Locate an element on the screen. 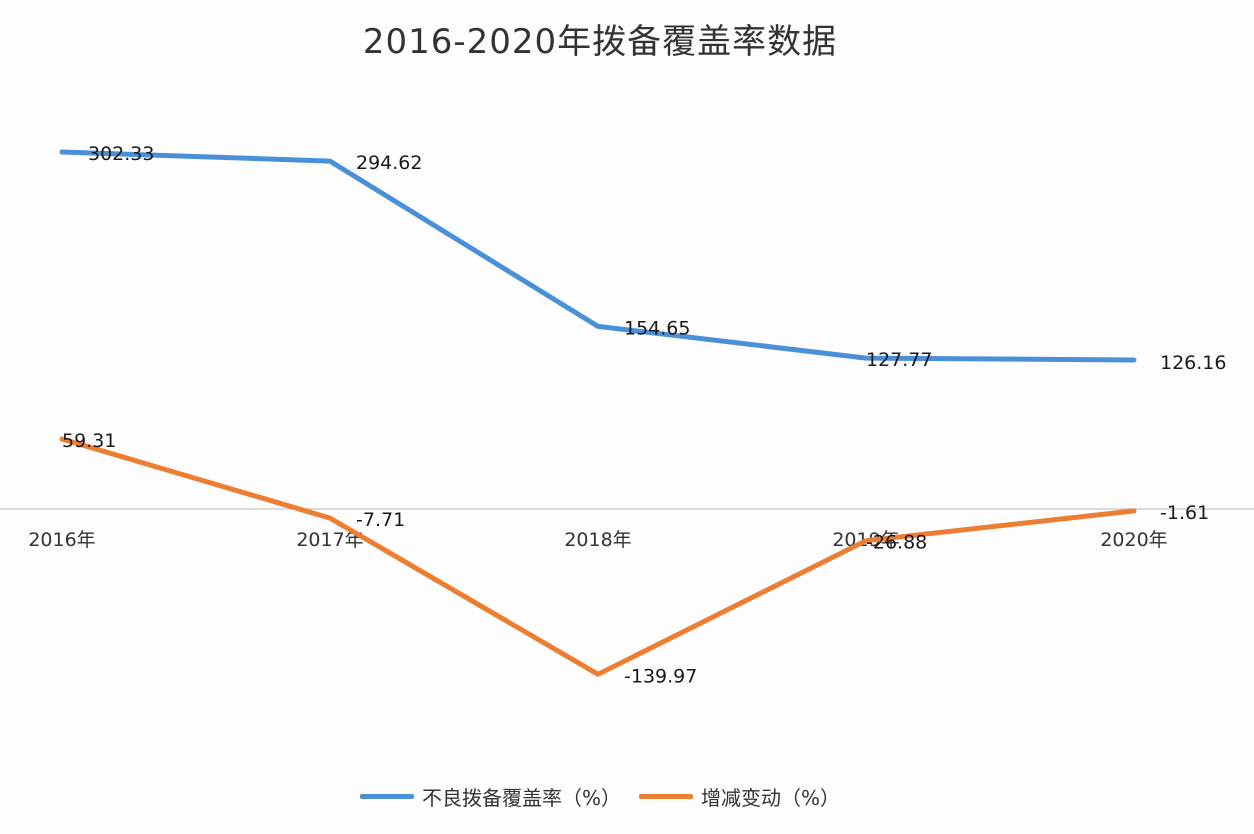 Image resolution: width=1254 pixels, height=834 pixels. change-data-label: -7.71 is located at coordinates (380, 520).